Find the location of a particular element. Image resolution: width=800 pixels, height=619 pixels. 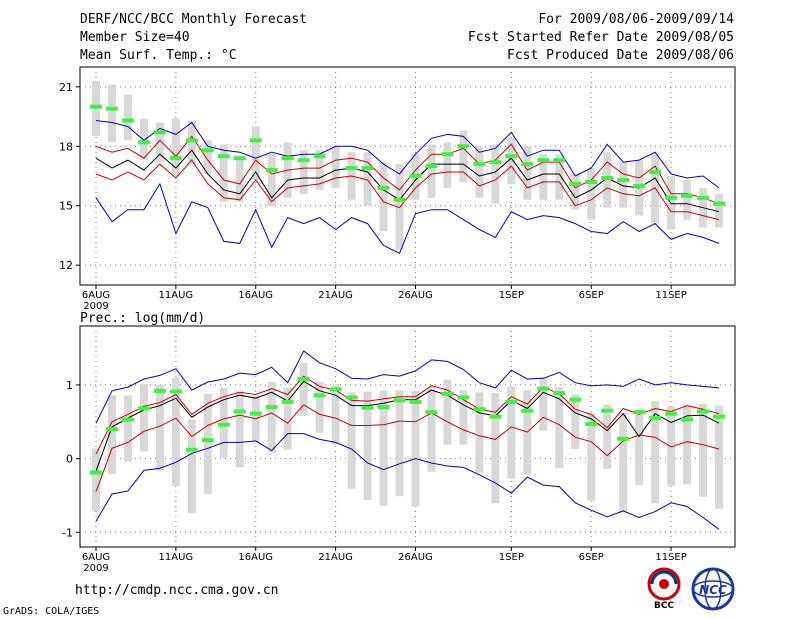

temp-line-lower is located at coordinates (407, 218).